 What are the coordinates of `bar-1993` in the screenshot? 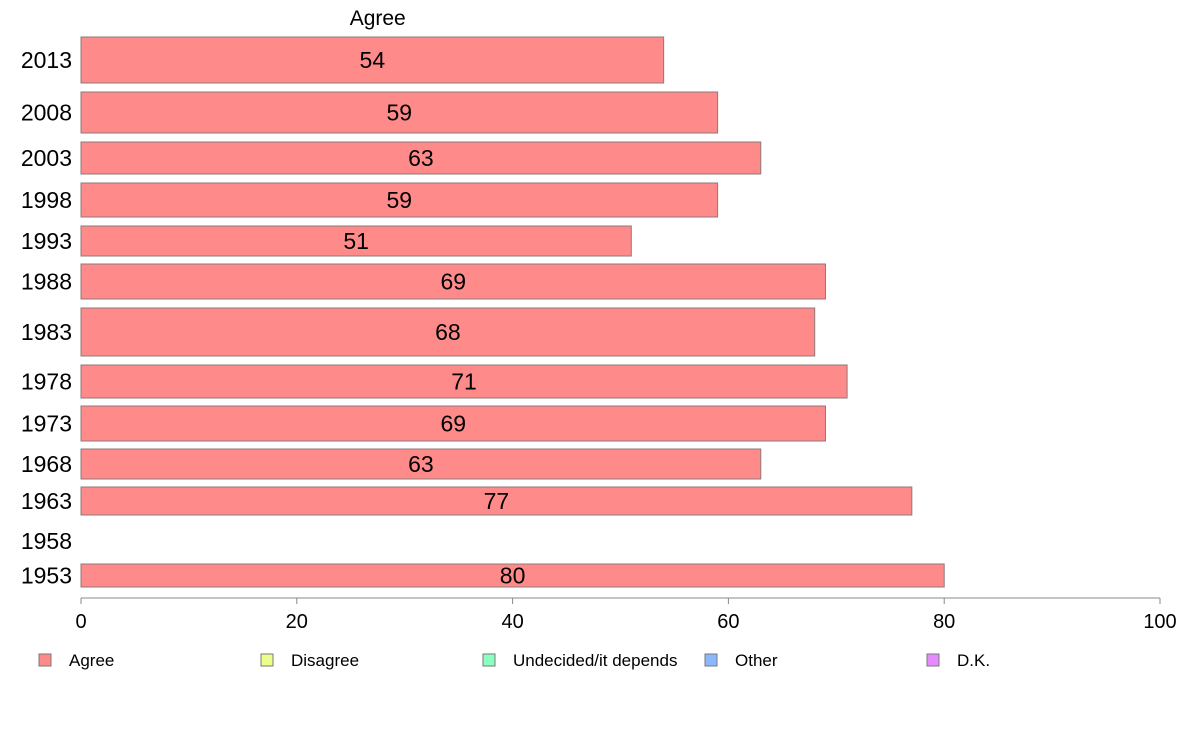 It's located at (356, 241).